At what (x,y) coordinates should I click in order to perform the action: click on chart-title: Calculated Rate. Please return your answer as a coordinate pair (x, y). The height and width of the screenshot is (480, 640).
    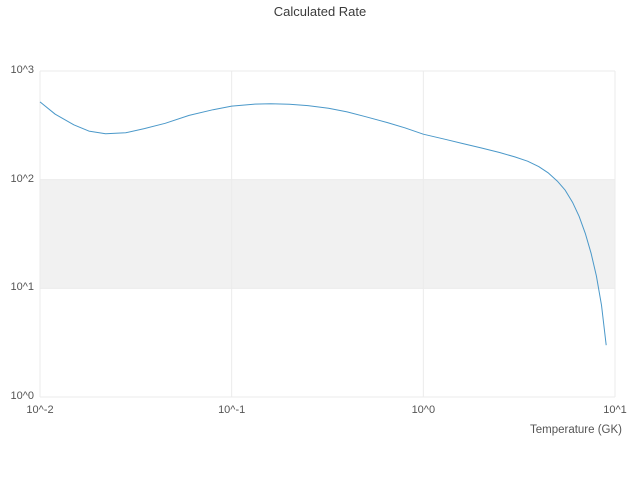
    Looking at the image, I should click on (320, 11).